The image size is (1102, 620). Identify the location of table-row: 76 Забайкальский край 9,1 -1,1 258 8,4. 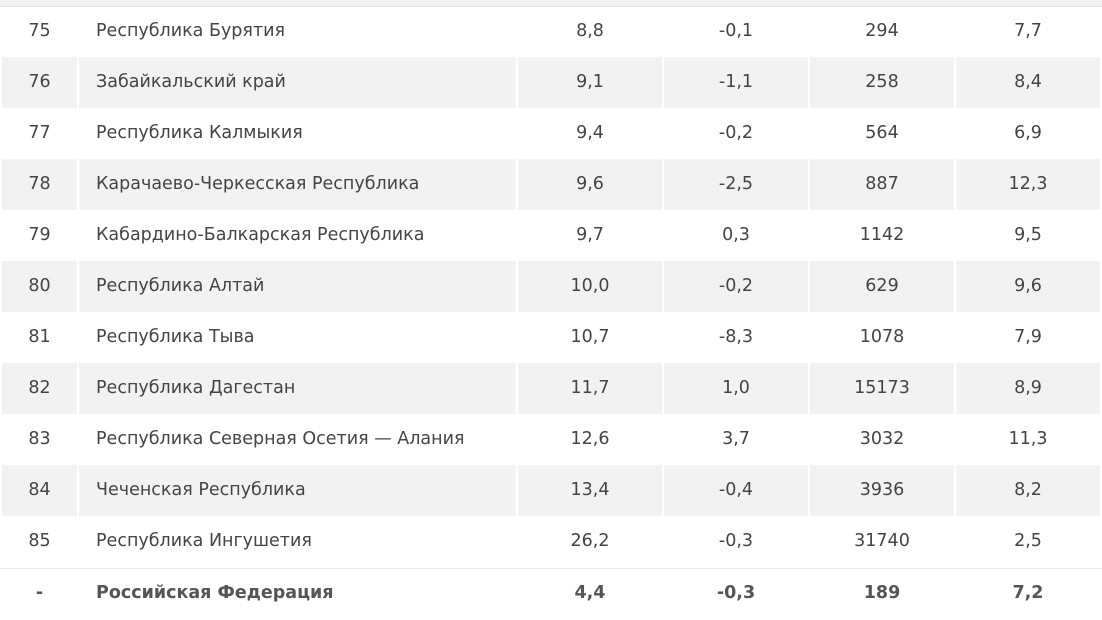
(551, 82).